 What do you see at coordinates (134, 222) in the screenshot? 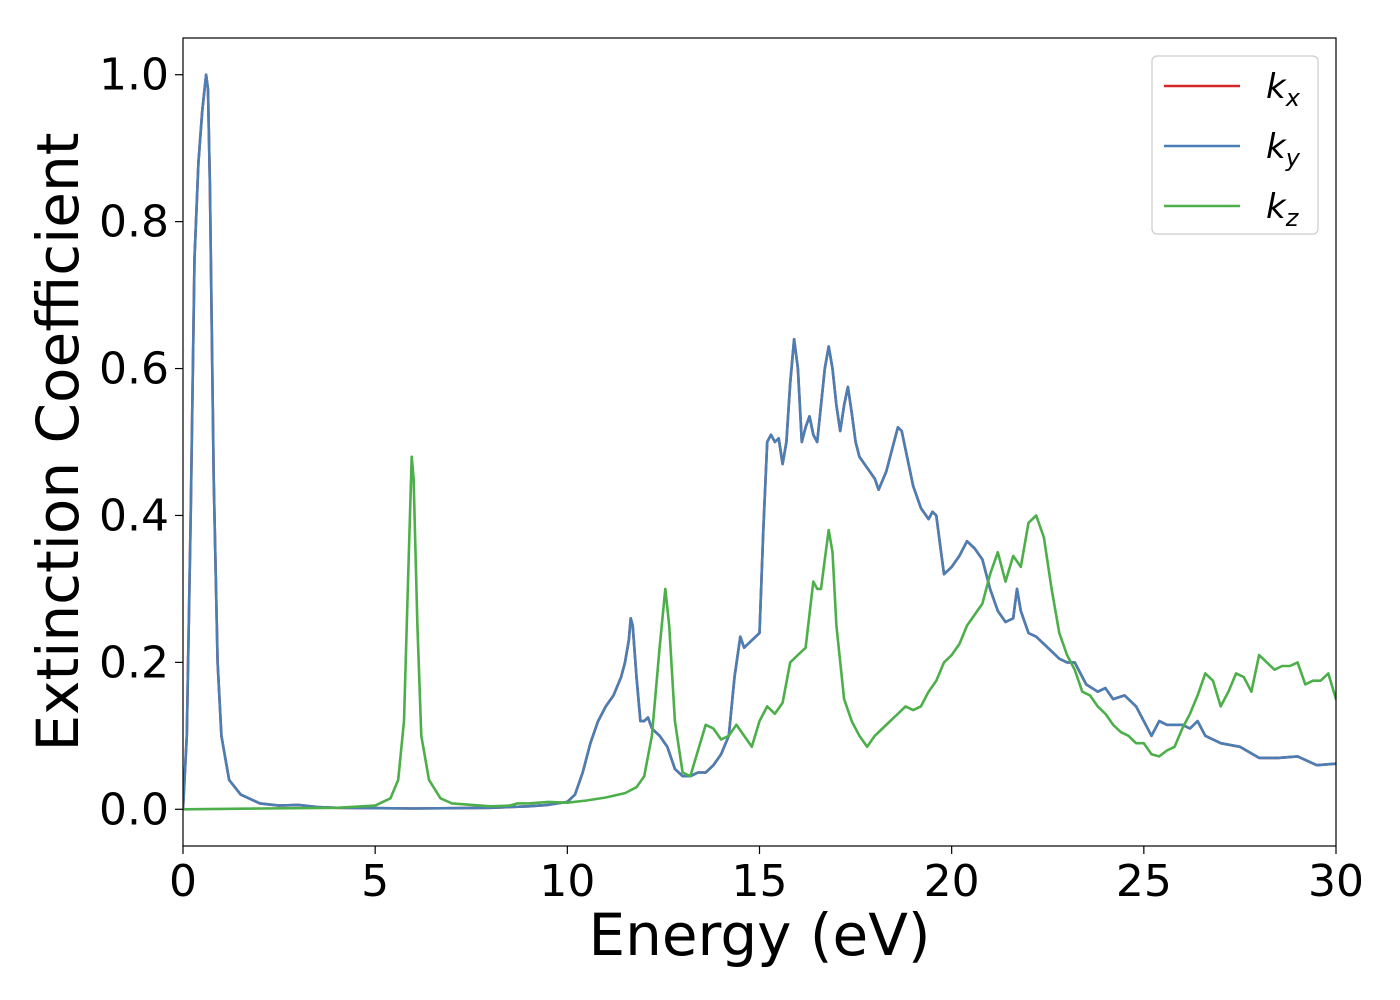
I see `y-tick-label: 0.8` at bounding box center [134, 222].